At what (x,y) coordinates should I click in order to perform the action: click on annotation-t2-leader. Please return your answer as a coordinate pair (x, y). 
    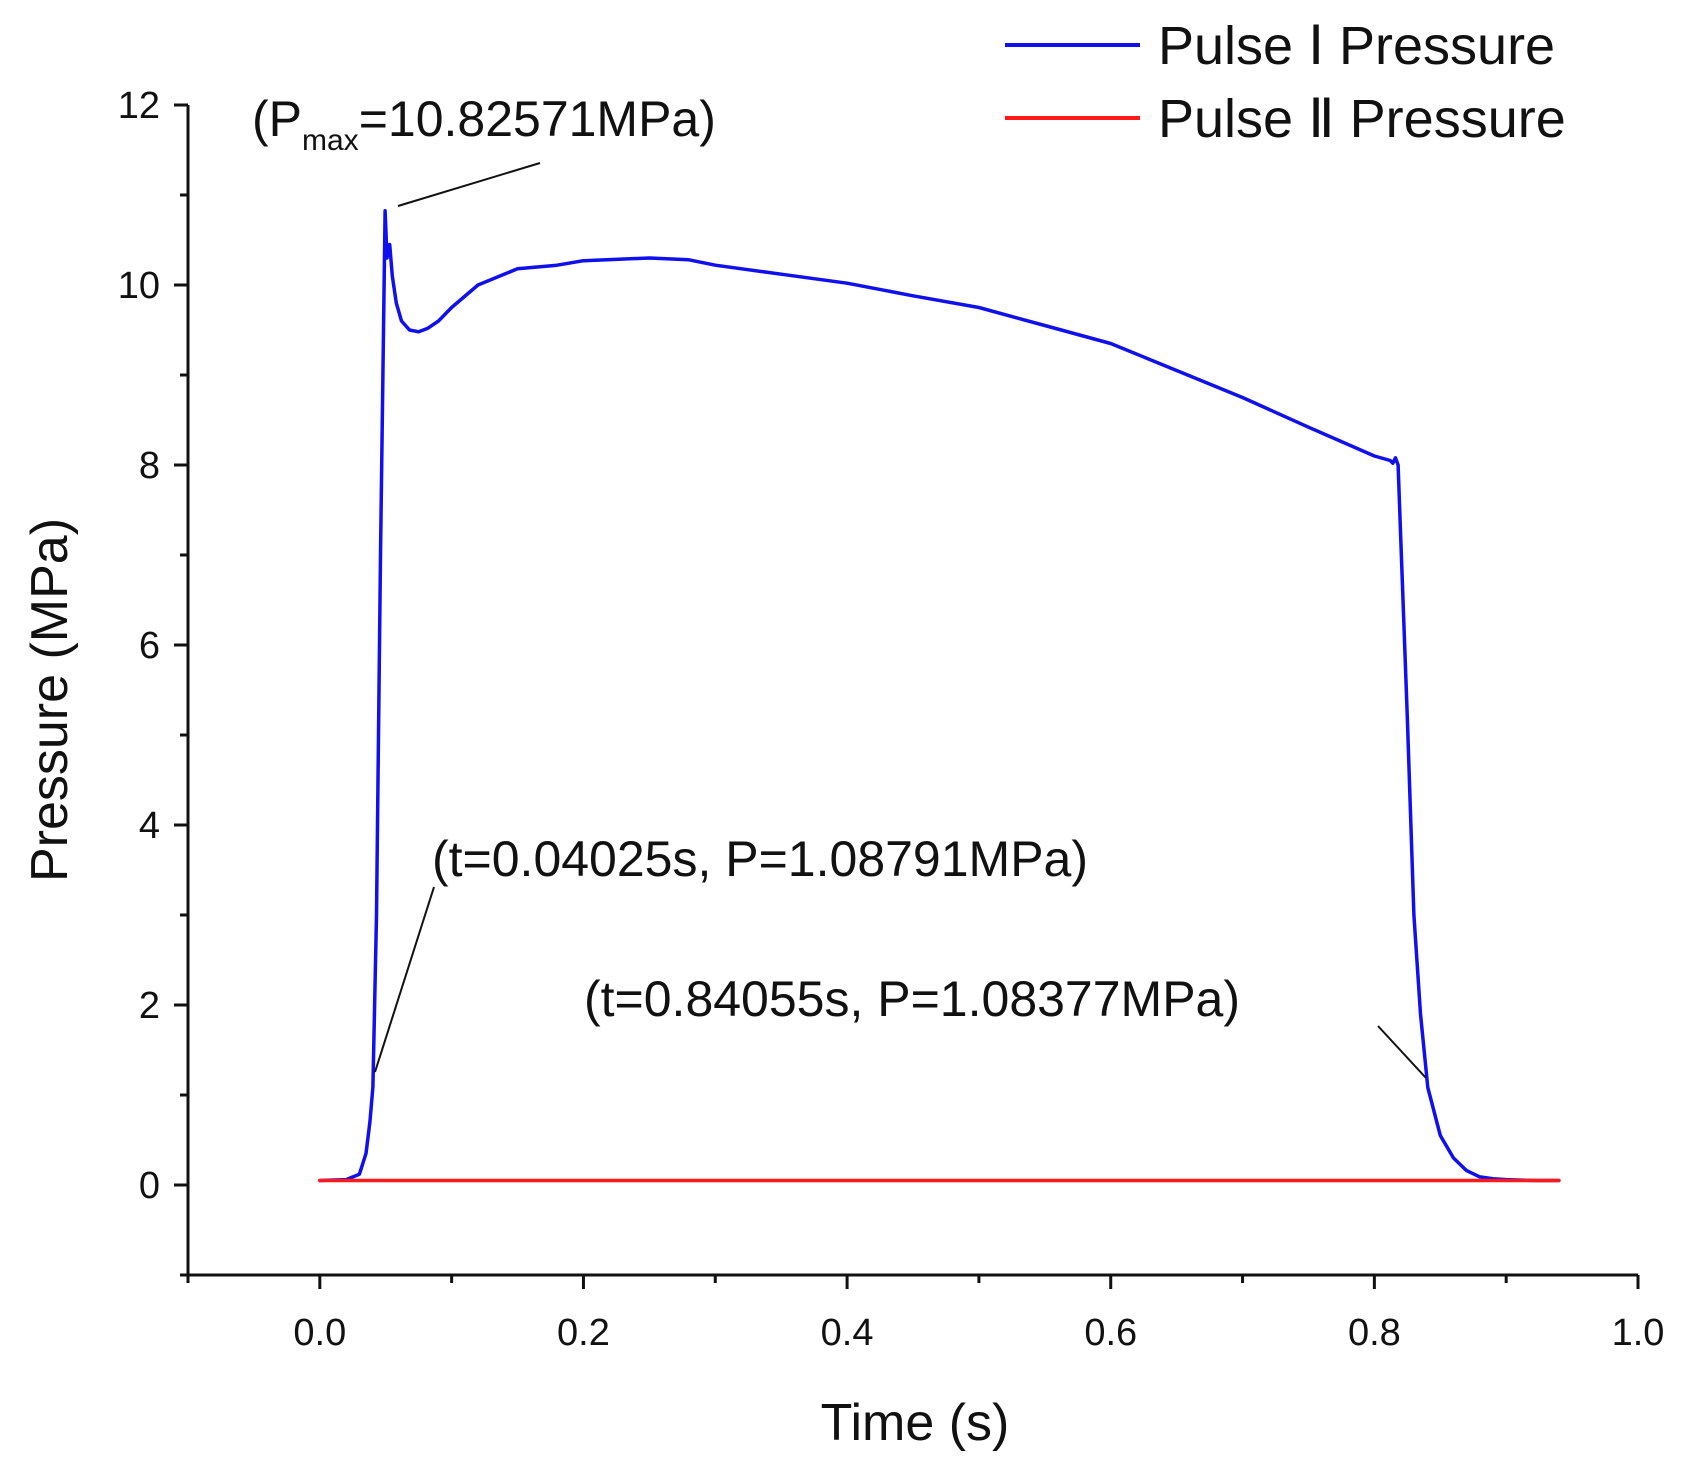
    Looking at the image, I should click on (1402, 1052).